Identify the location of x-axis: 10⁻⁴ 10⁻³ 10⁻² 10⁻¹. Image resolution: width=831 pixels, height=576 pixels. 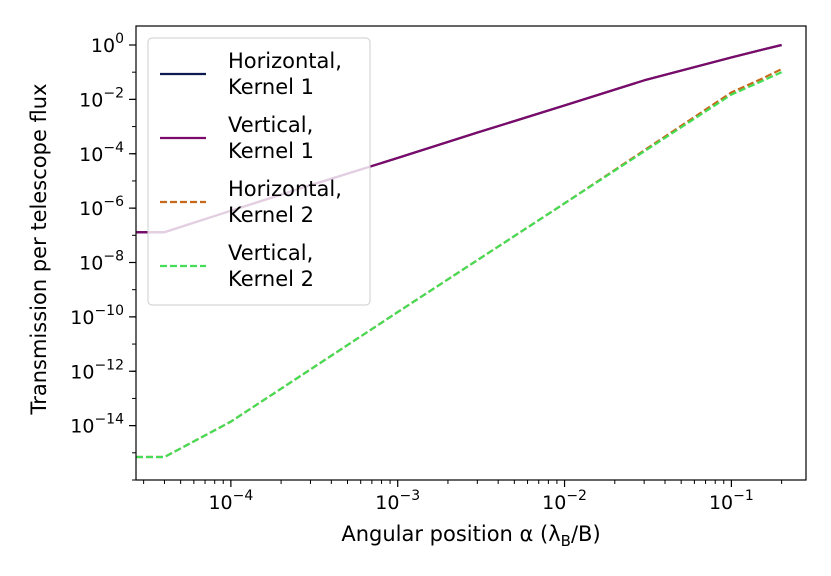
(463, 497).